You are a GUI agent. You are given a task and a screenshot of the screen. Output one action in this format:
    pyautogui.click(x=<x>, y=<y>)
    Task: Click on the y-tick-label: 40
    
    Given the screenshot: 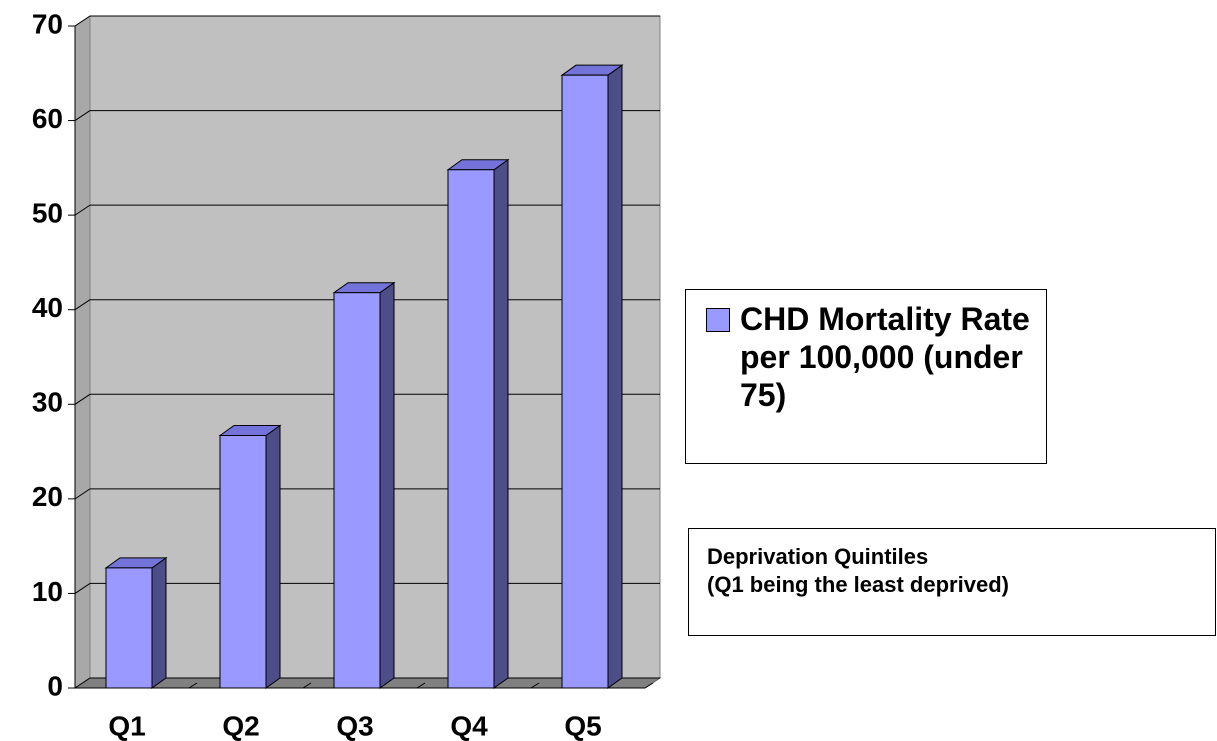 What is the action you would take?
    pyautogui.click(x=47, y=307)
    